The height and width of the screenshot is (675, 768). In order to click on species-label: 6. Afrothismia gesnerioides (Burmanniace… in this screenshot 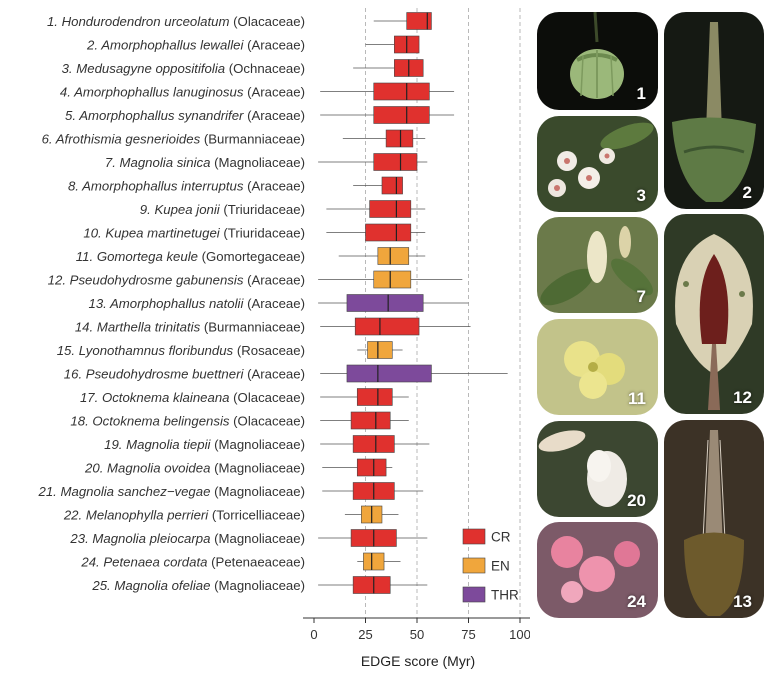, I will do `click(173, 139)`.